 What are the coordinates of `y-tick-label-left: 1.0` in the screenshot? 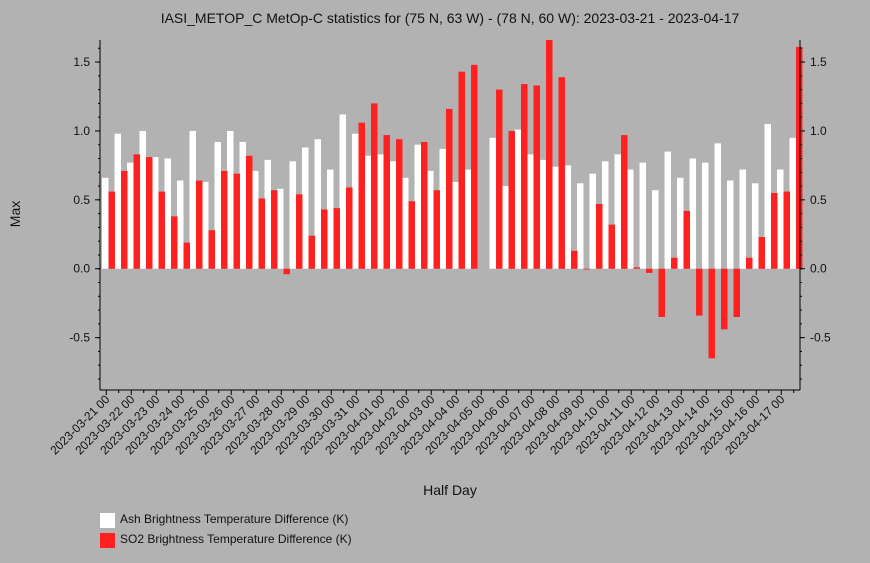 It's located at (81, 131).